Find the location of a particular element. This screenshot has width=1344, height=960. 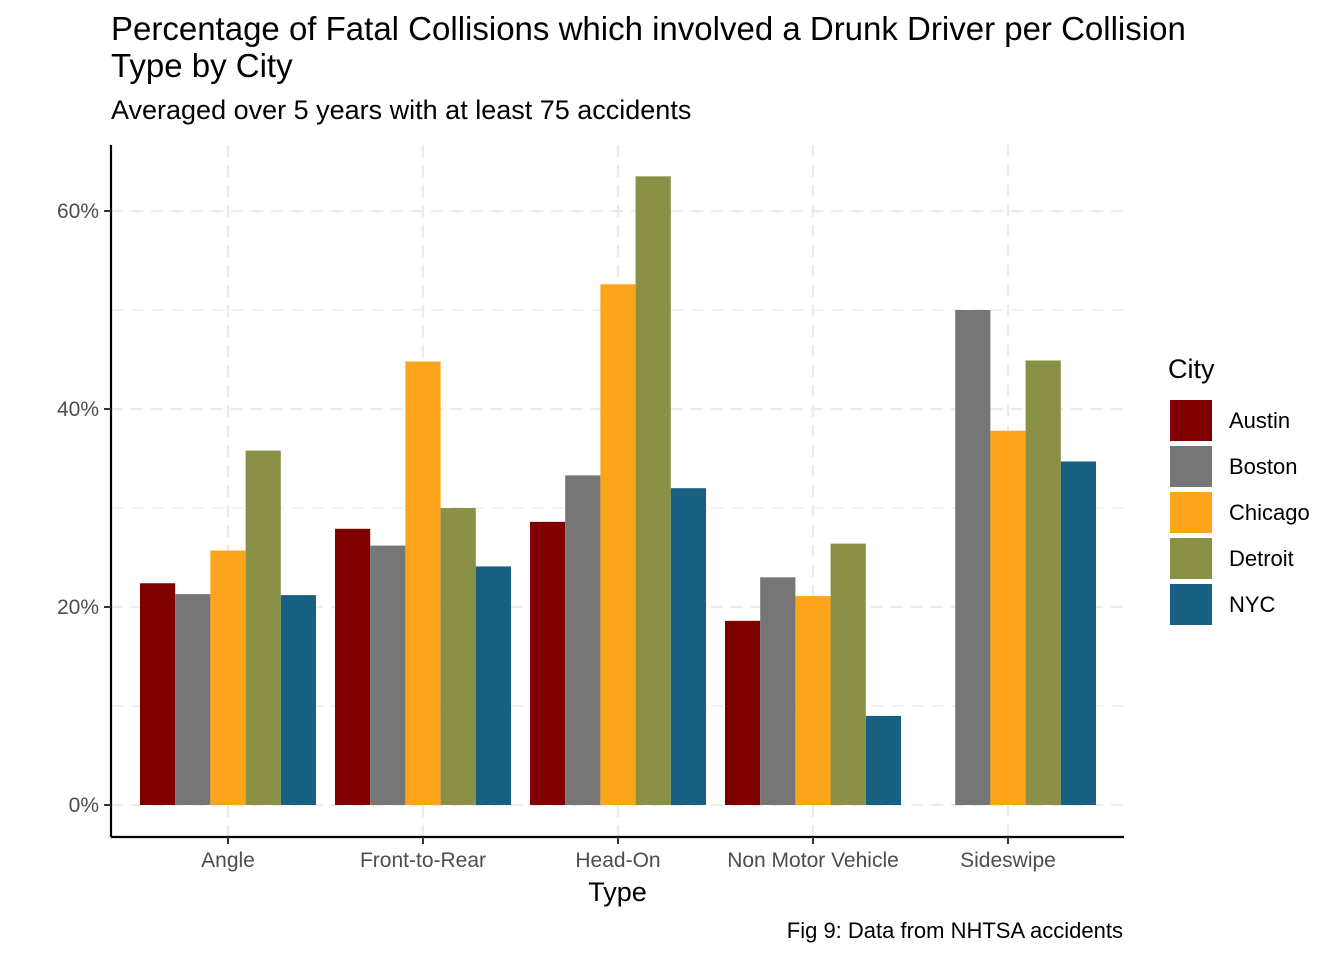

bar-detroit-head-on is located at coordinates (653, 491).